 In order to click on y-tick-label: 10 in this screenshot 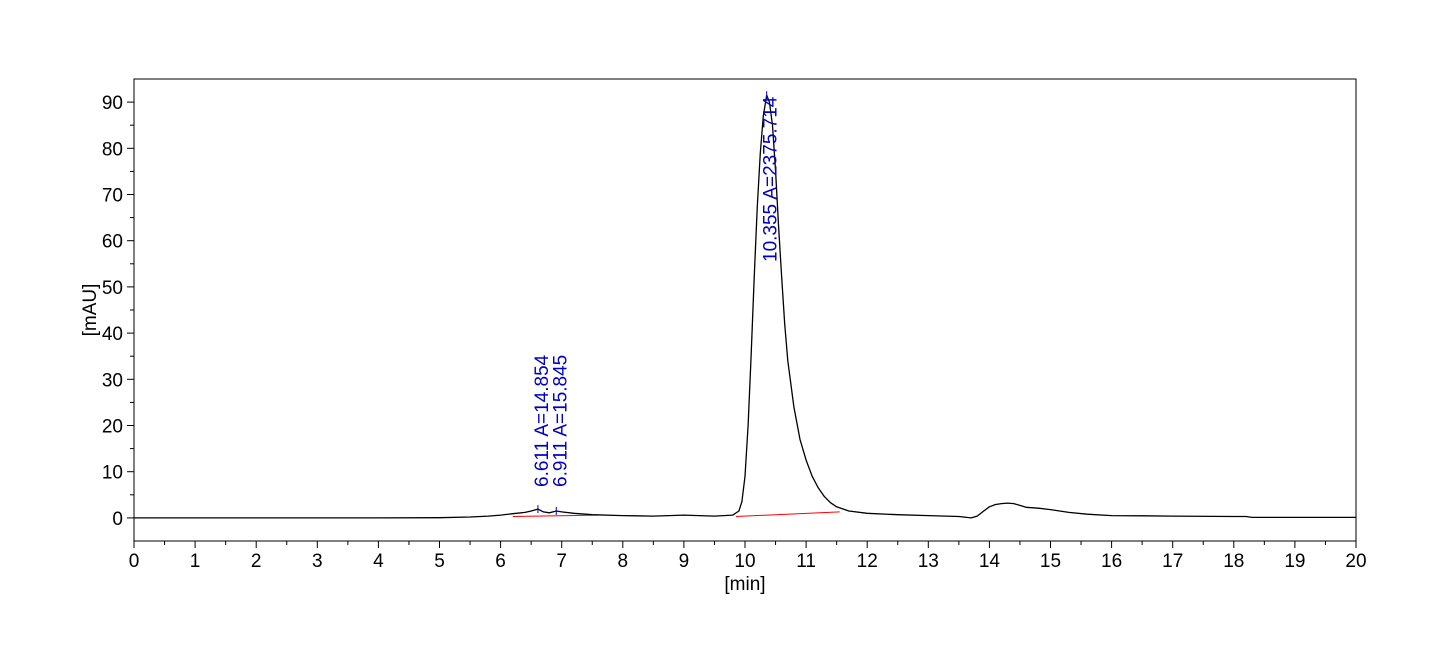, I will do `click(112, 473)`.